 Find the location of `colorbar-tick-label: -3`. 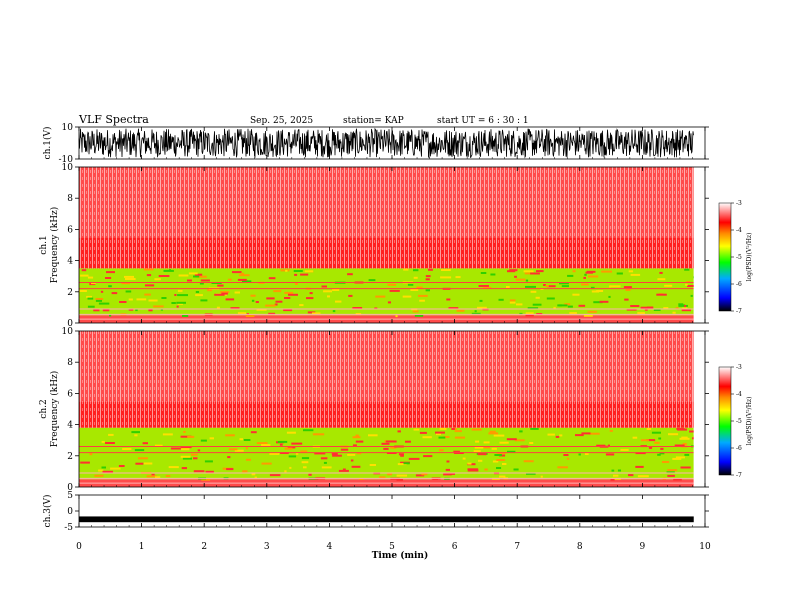

colorbar-tick-label: -3 is located at coordinates (739, 367).